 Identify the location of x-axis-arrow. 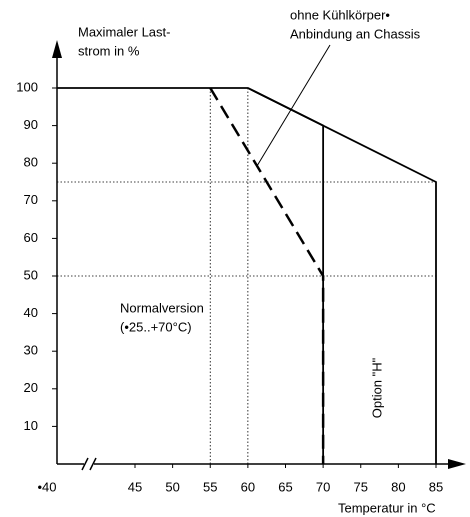
(457, 464).